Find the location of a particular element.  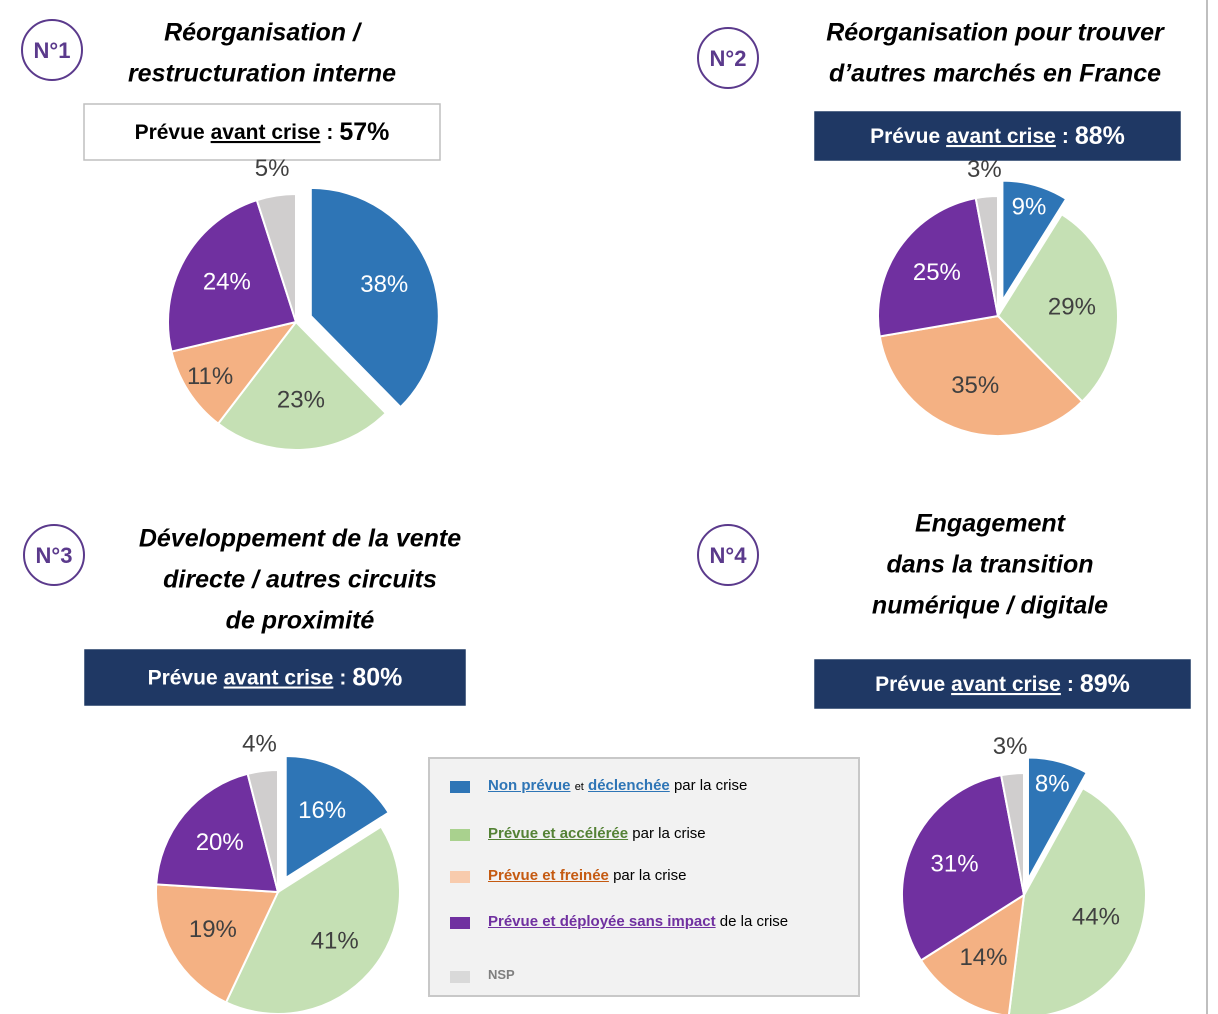

legend-text: NSP is located at coordinates (501, 974).